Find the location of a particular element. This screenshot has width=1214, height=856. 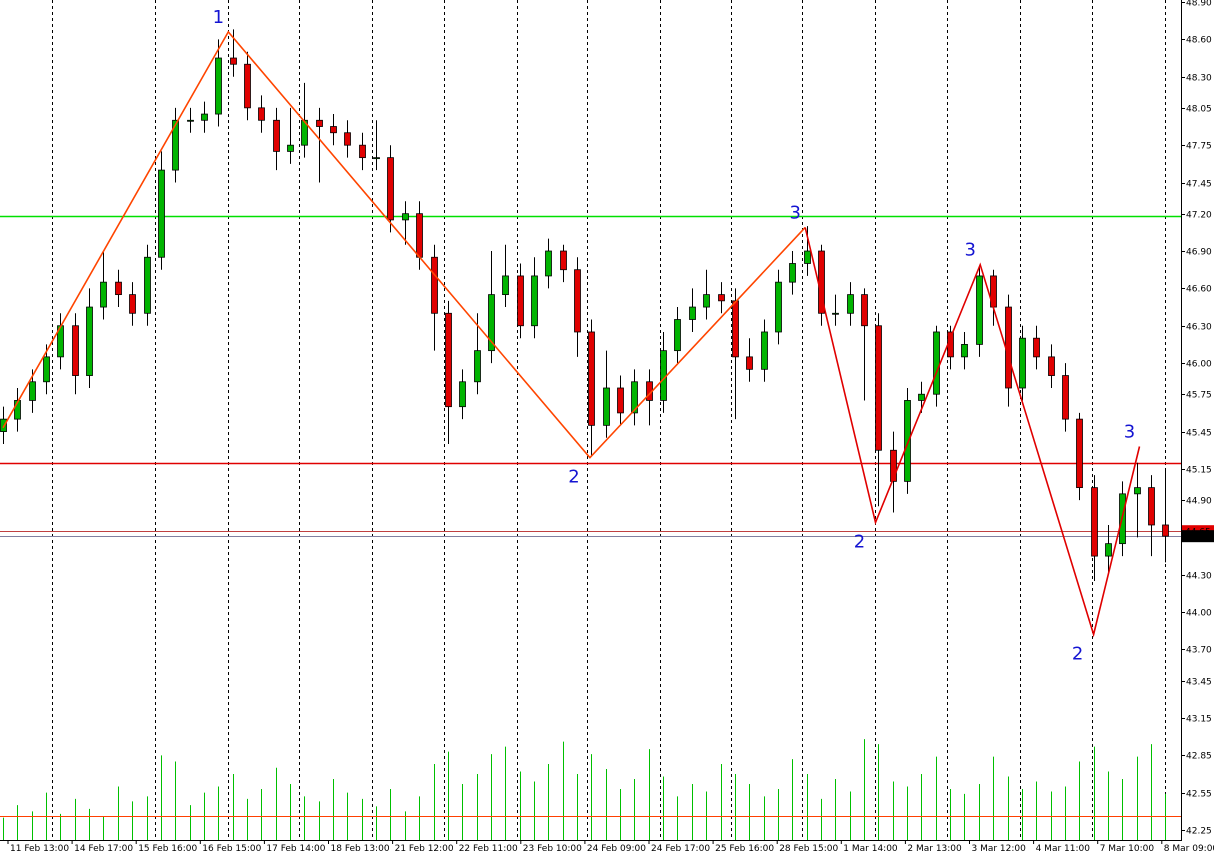

y-tick-label: 43.15 is located at coordinates (1199, 720).